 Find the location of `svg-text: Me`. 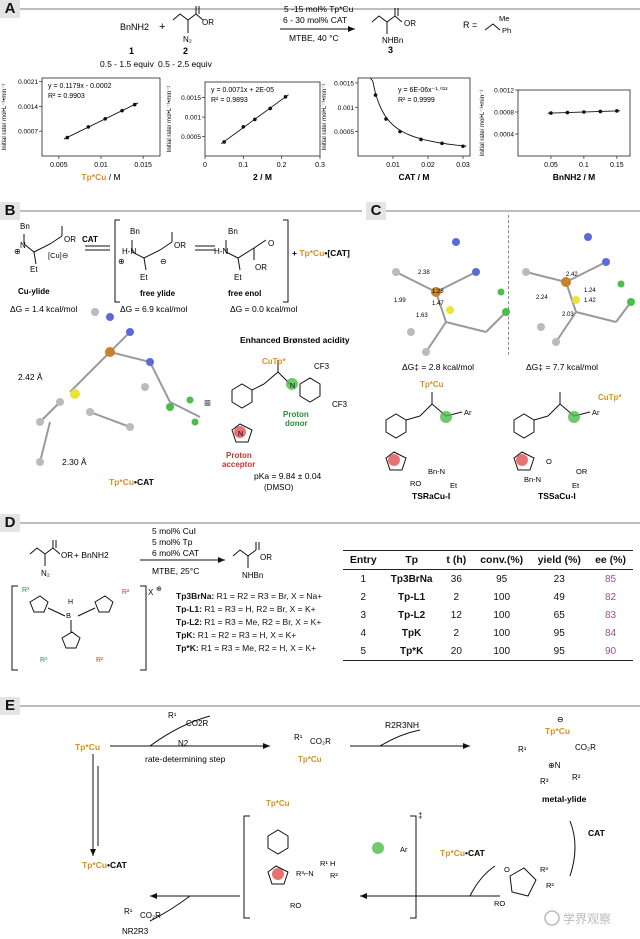

svg-text: Me is located at coordinates (504, 18).